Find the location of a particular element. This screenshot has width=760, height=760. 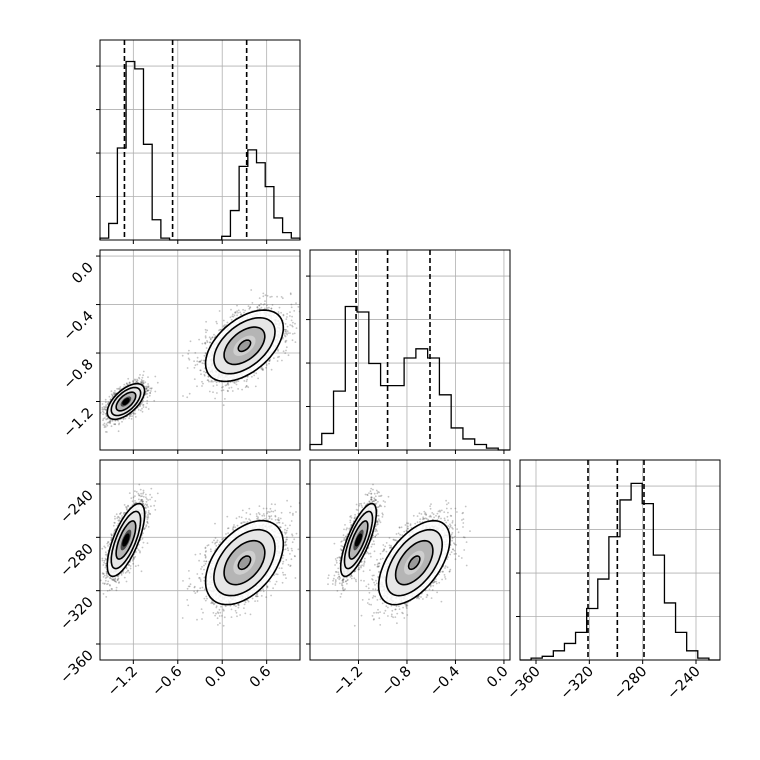

x-tick-label: −320 is located at coordinates (577, 683).